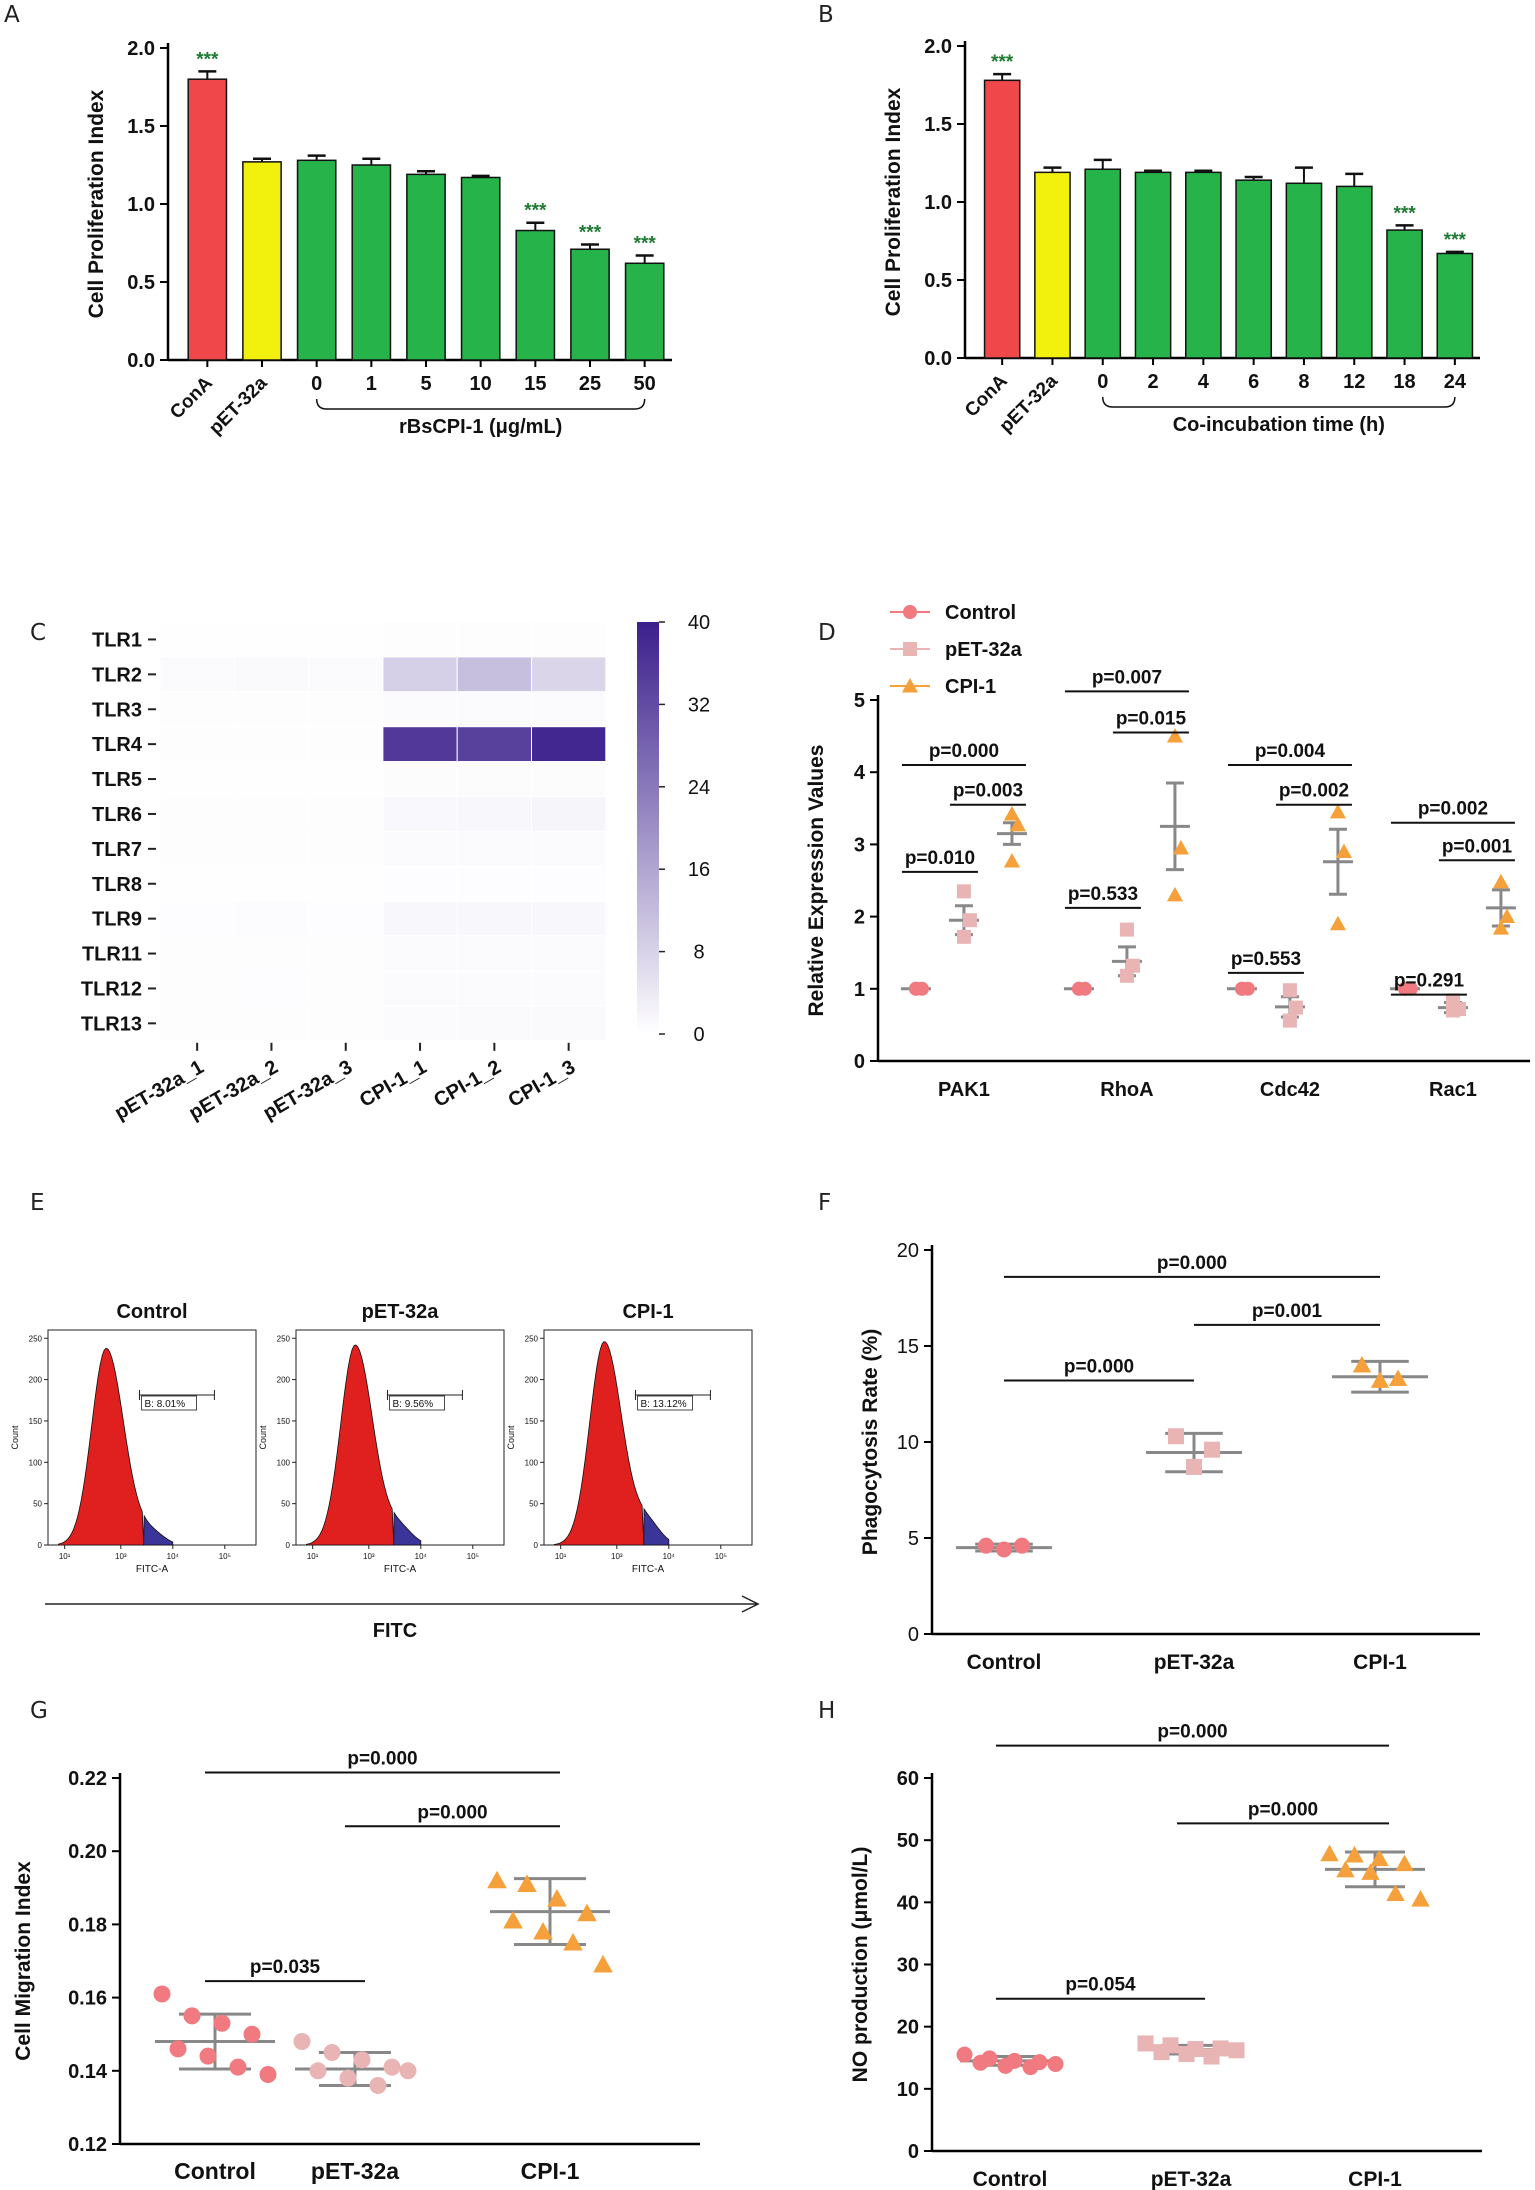  Describe the element at coordinates (316, 384) in the screenshot. I see `x-tick-label: 0` at that location.